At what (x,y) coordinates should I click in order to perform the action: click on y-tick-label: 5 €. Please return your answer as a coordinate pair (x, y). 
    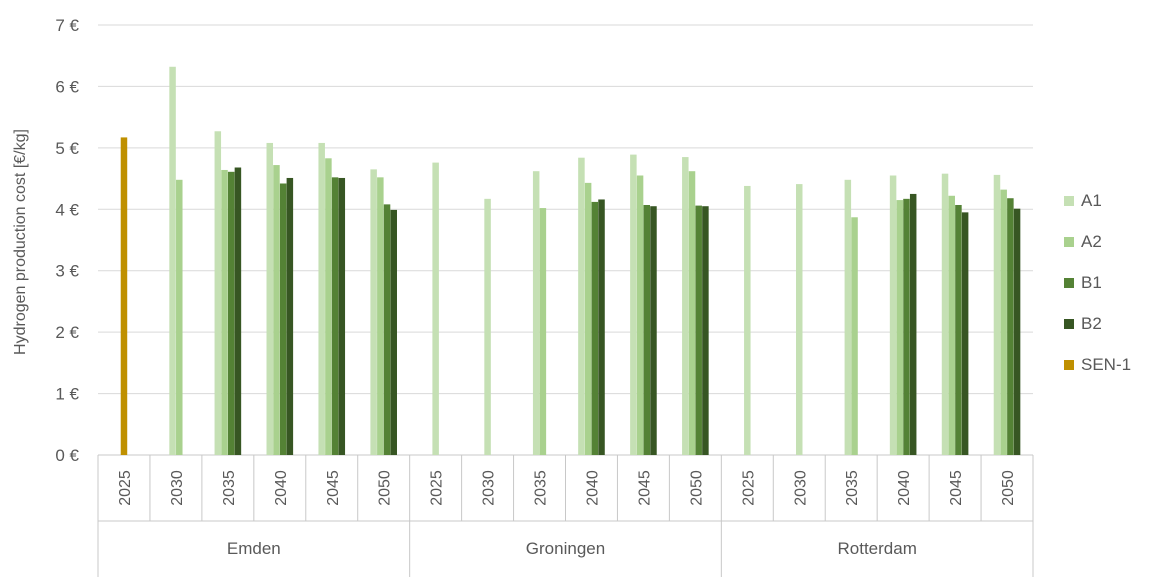
    Looking at the image, I should click on (67, 148).